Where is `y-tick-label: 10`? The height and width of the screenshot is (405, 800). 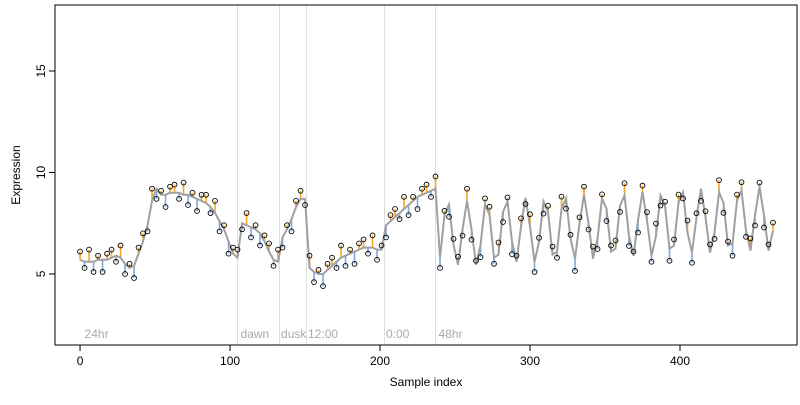 y-tick-label: 10 is located at coordinates (41, 172).